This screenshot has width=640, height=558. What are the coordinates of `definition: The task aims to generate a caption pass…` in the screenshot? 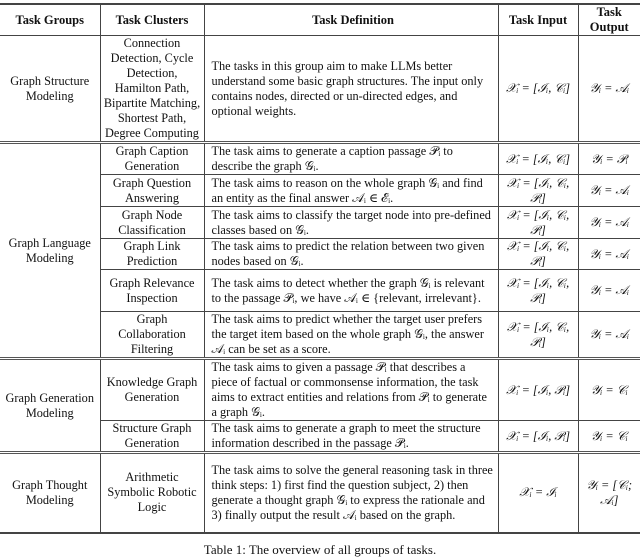 It's located at (351, 158).